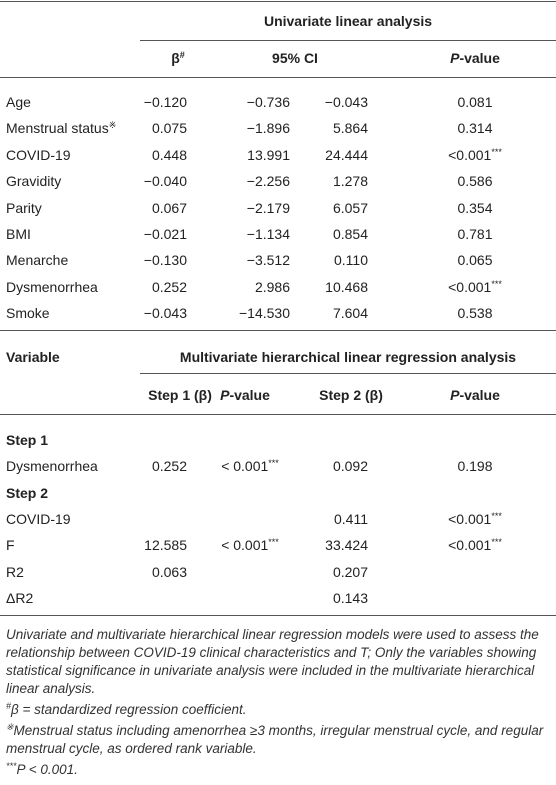 Image resolution: width=556 pixels, height=785 pixels. I want to click on cell: 0.314, so click(475, 128).